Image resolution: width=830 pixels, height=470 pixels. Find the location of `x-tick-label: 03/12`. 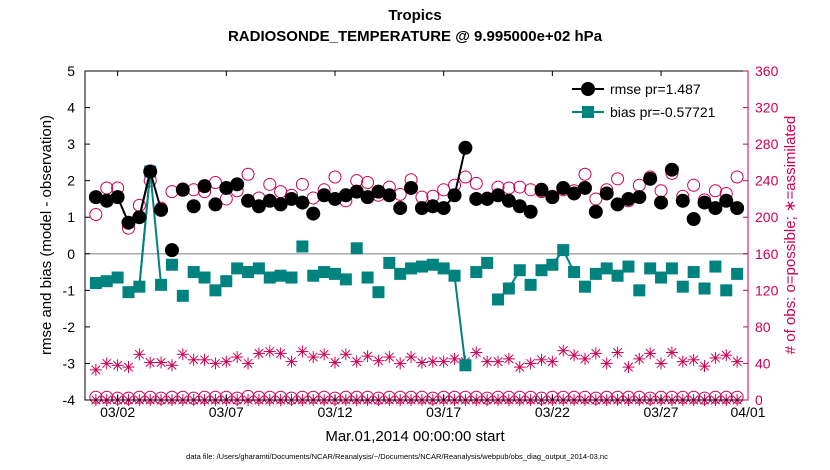

x-tick-label: 03/12 is located at coordinates (334, 412).